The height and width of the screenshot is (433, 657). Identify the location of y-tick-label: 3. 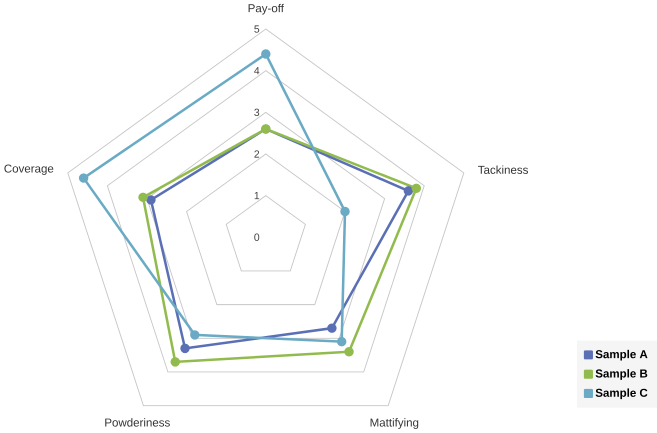
(257, 112).